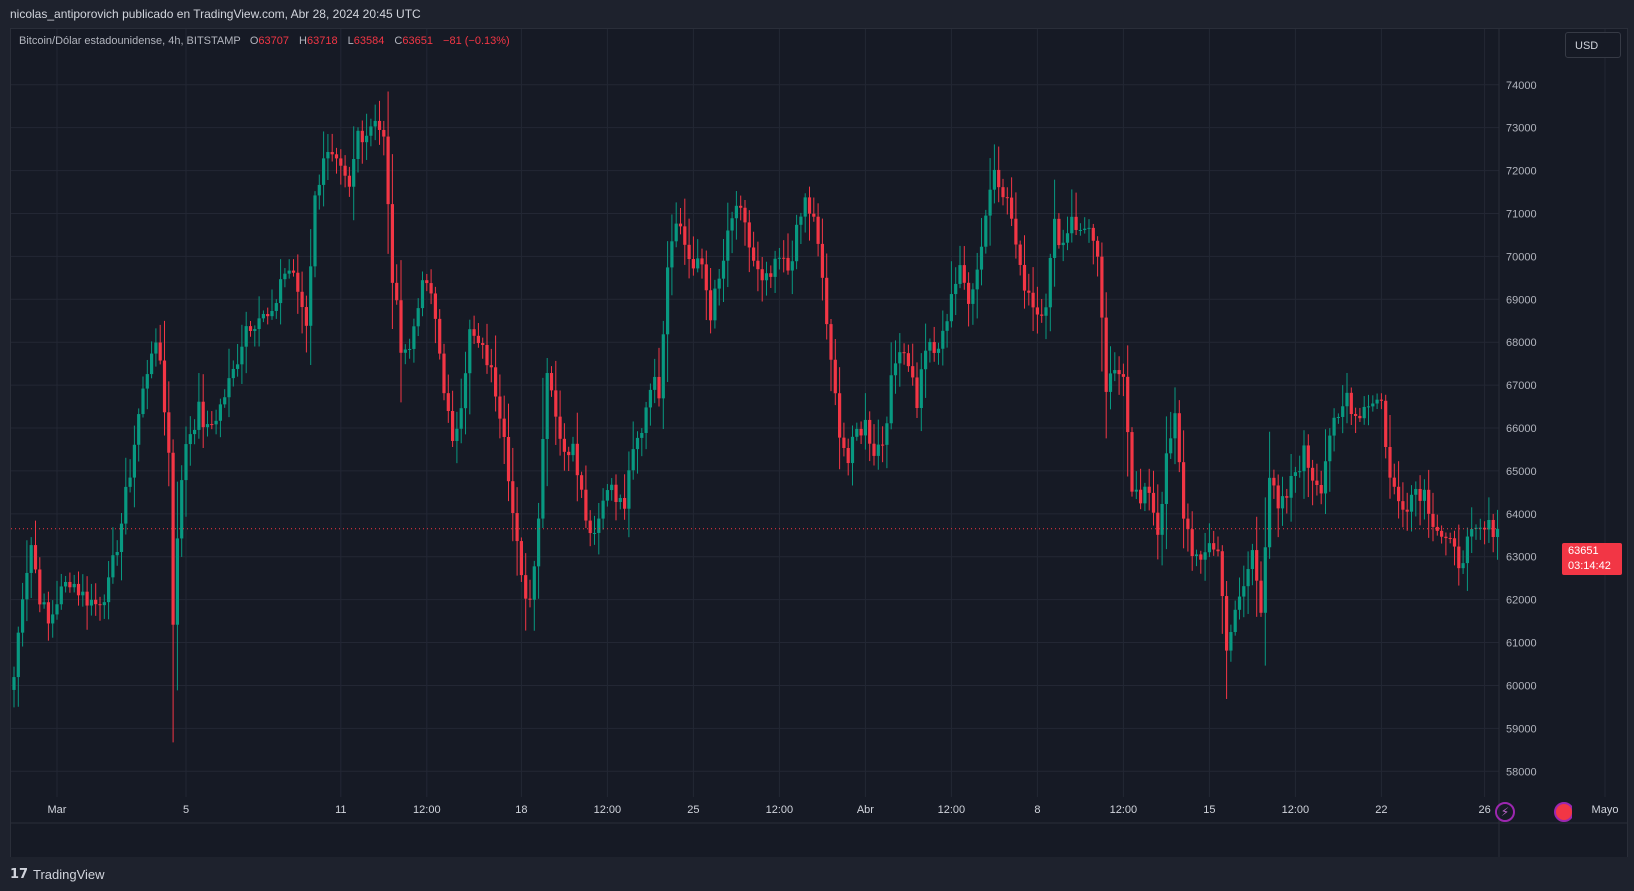 The image size is (1634, 891). I want to click on time-tick-label: 12:00, so click(952, 810).